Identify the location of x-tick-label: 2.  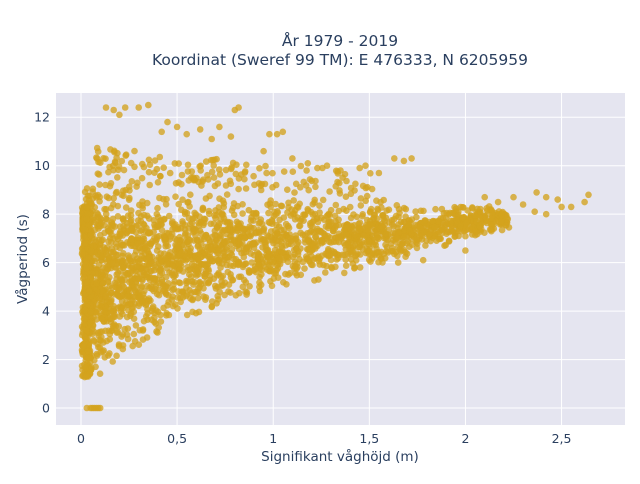
(465, 438).